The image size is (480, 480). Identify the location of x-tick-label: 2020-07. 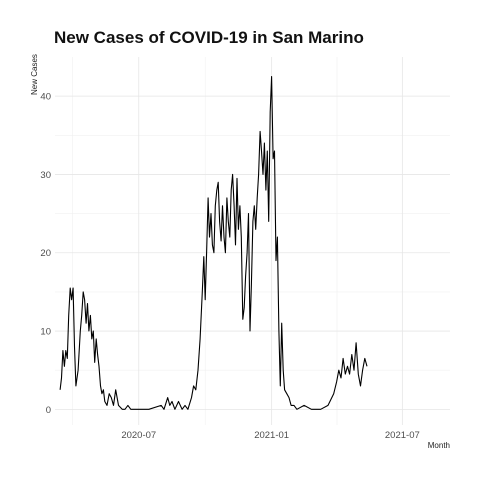
(138, 435).